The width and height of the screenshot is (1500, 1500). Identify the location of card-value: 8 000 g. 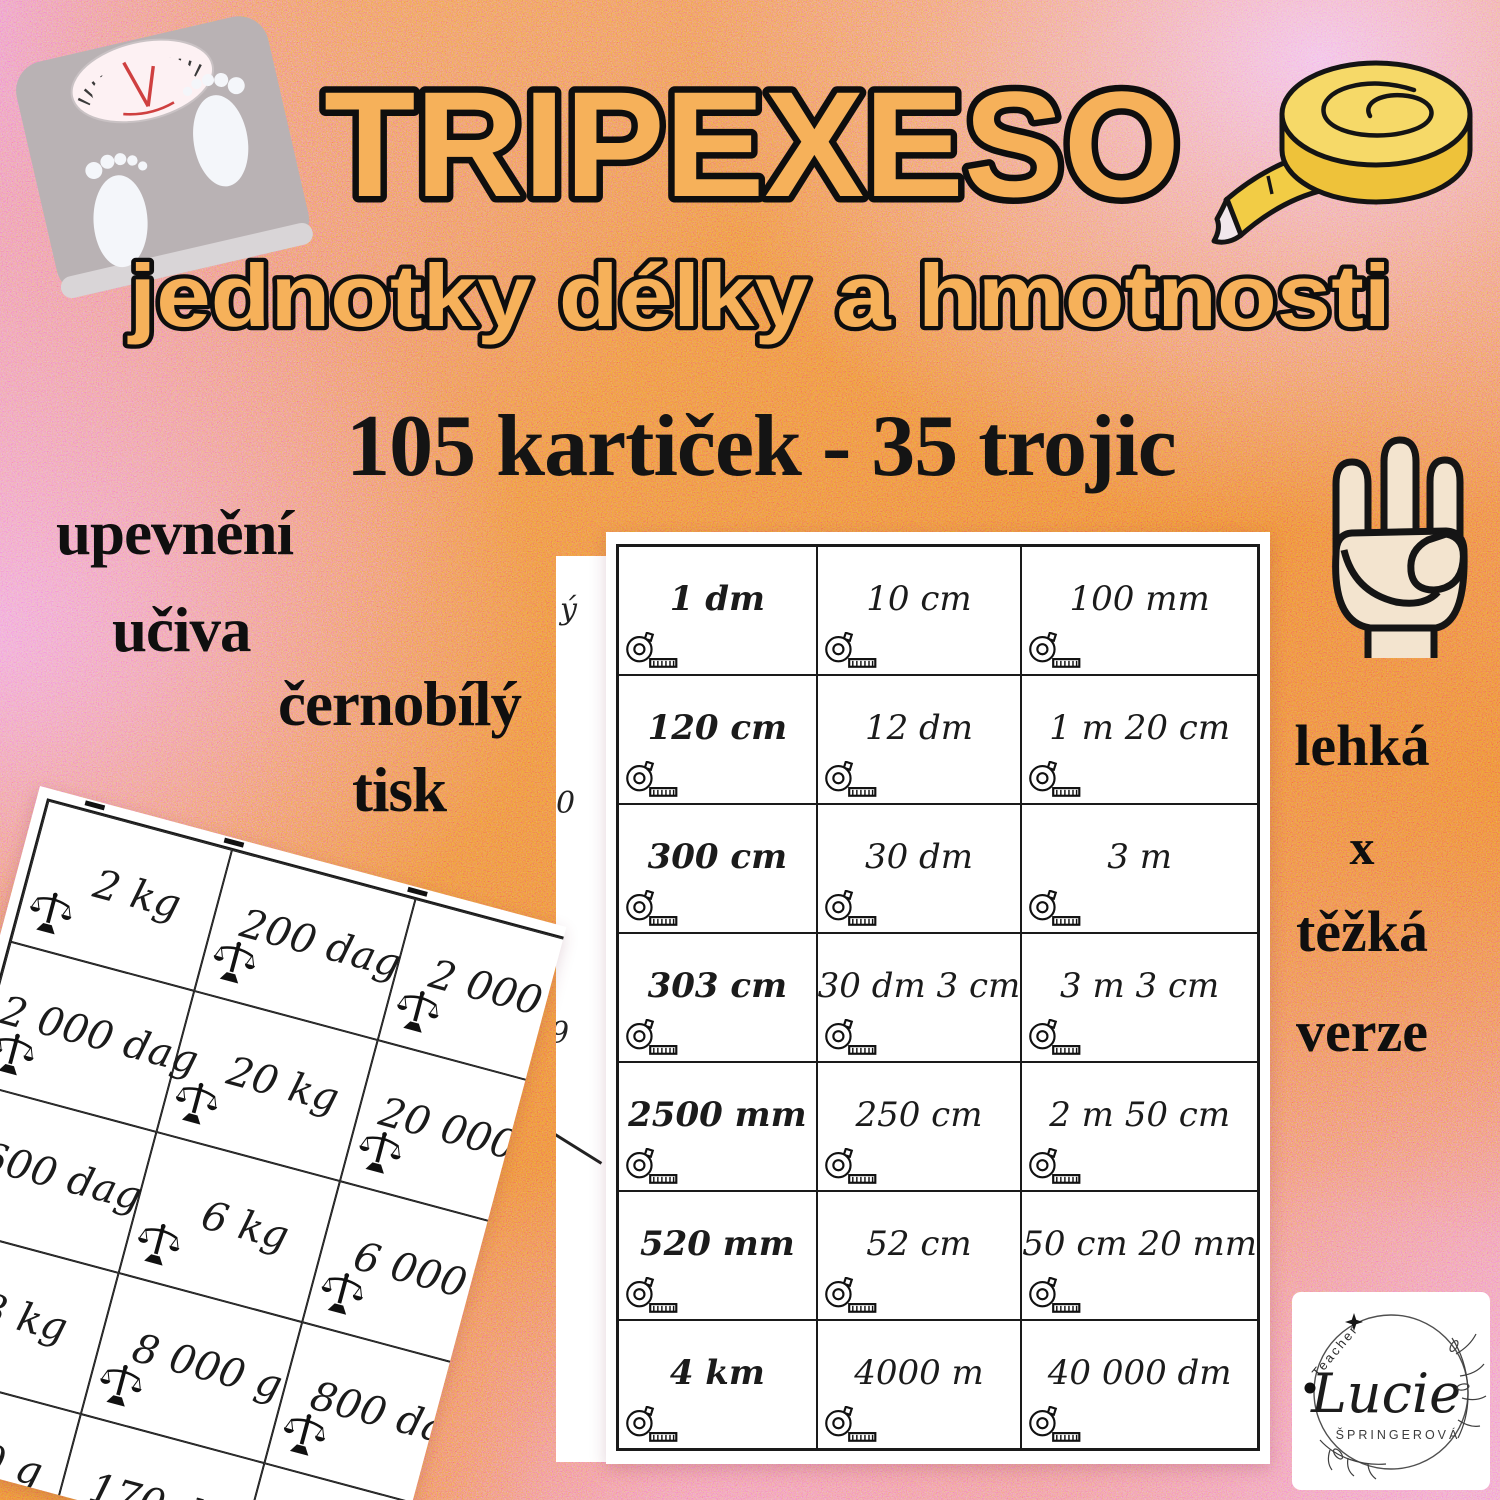
(207, 1367).